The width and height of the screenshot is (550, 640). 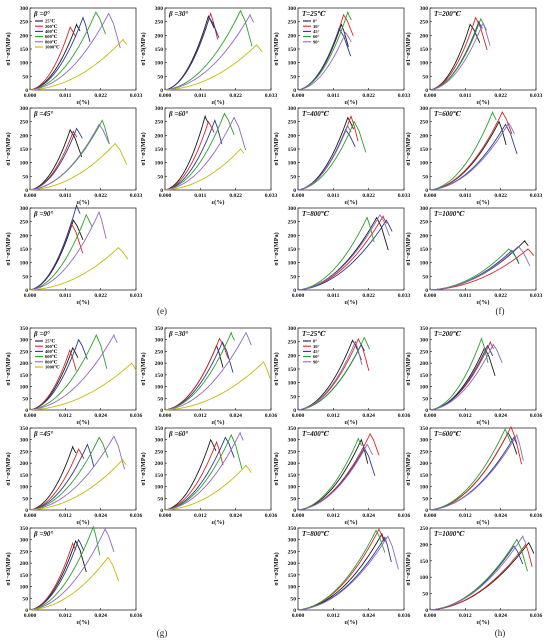 What do you see at coordinates (178, 114) in the screenshot?
I see `panel-title: β =60°` at bounding box center [178, 114].